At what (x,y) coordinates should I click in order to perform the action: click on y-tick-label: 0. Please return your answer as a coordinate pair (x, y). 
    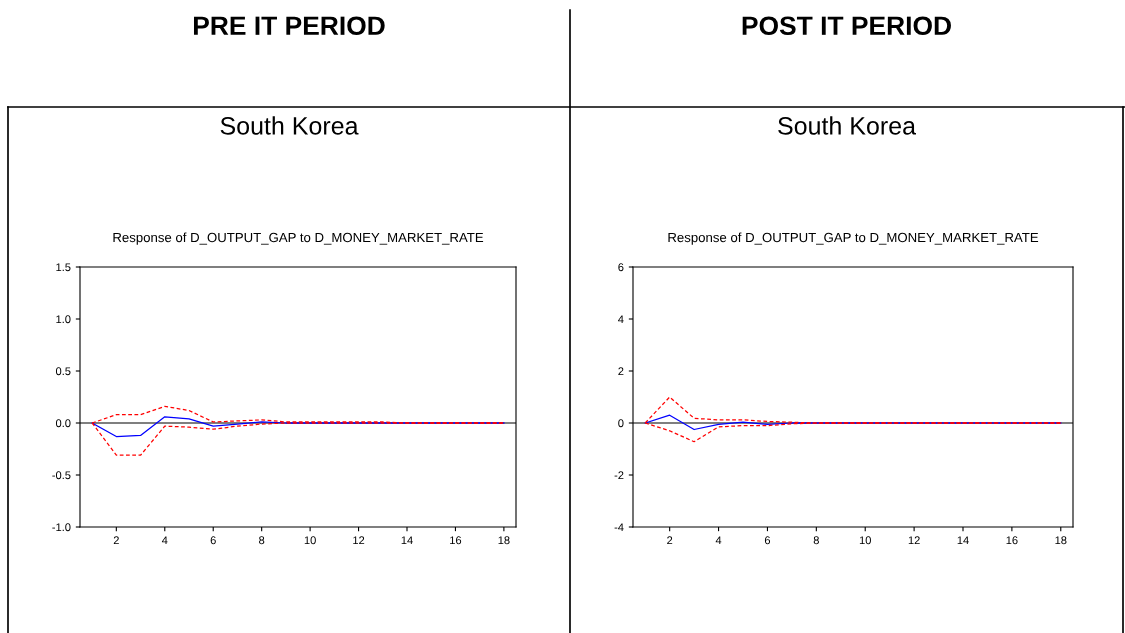
    Looking at the image, I should click on (621, 423).